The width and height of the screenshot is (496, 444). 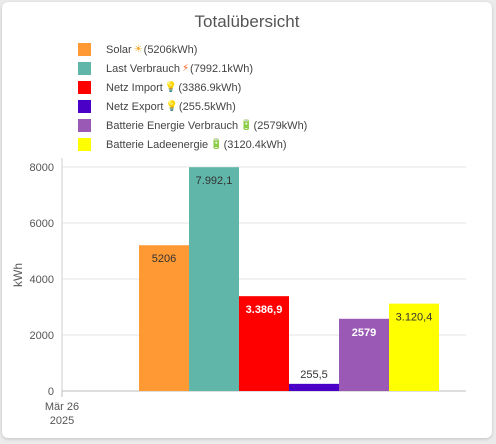 What do you see at coordinates (42, 336) in the screenshot?
I see `y-tick-label: 2000` at bounding box center [42, 336].